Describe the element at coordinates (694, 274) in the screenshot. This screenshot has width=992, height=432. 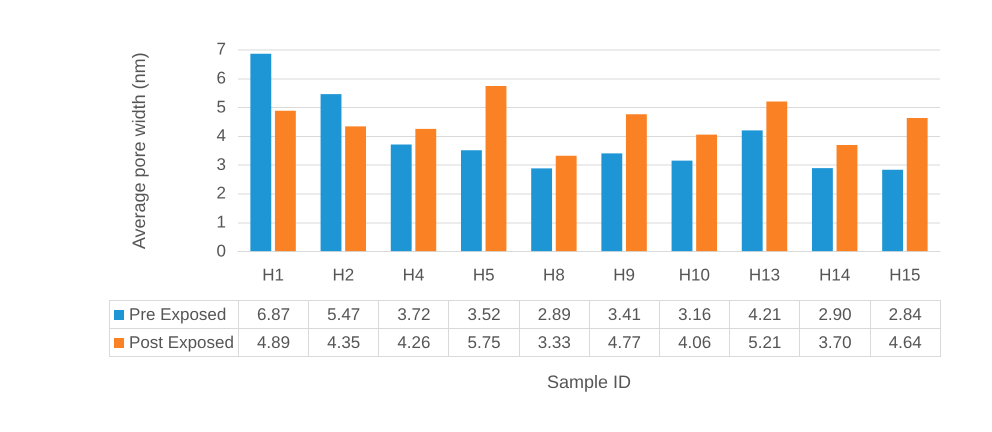
I see `x-tick-label: H10` at that location.